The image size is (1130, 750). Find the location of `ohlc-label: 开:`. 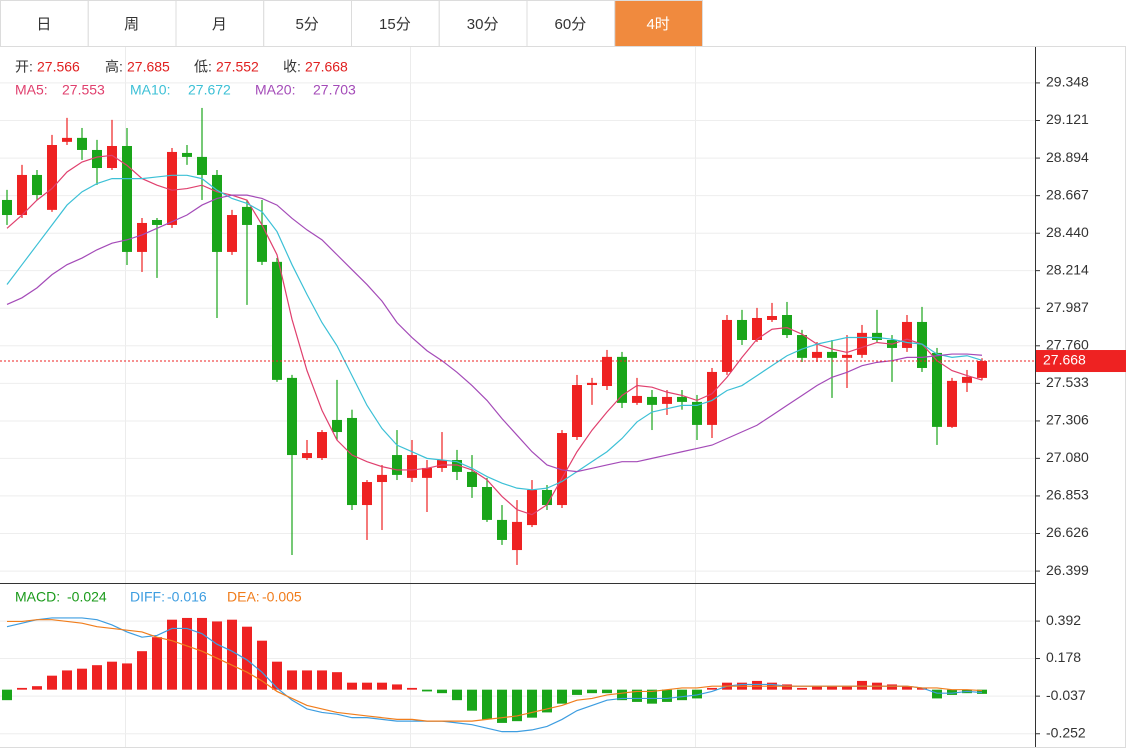

ohlc-label: 开: is located at coordinates (24, 67).